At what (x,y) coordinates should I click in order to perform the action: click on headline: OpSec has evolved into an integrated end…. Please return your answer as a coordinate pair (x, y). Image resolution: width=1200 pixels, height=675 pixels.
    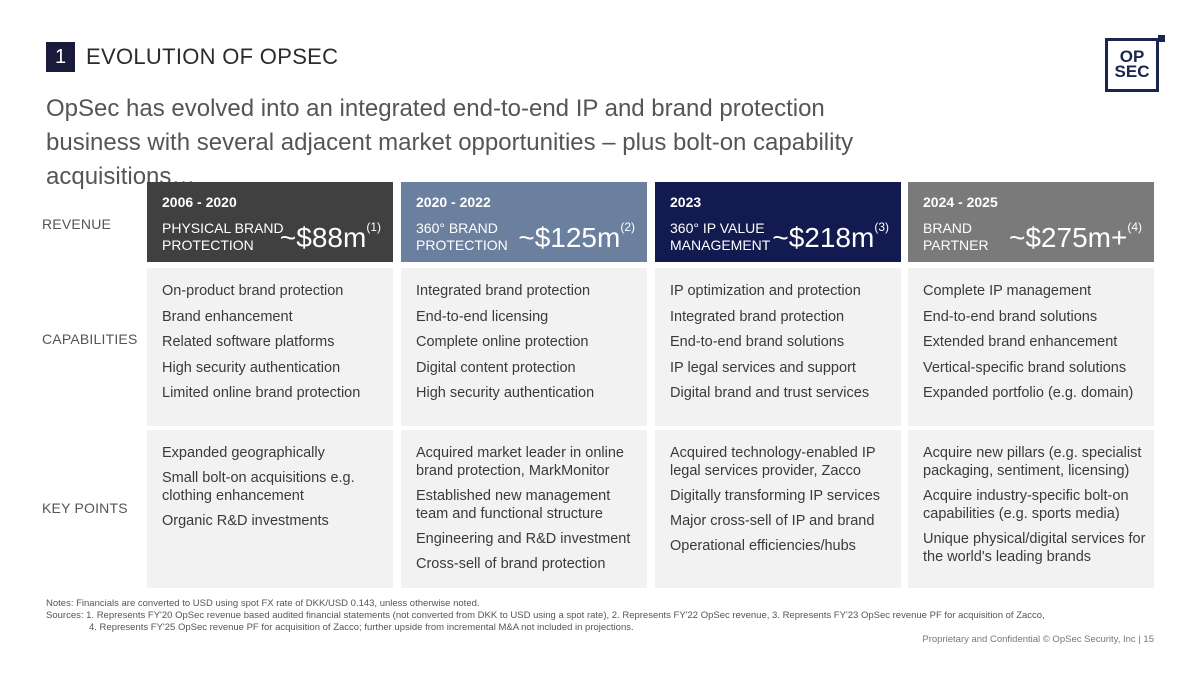
    Looking at the image, I should click on (450, 142).